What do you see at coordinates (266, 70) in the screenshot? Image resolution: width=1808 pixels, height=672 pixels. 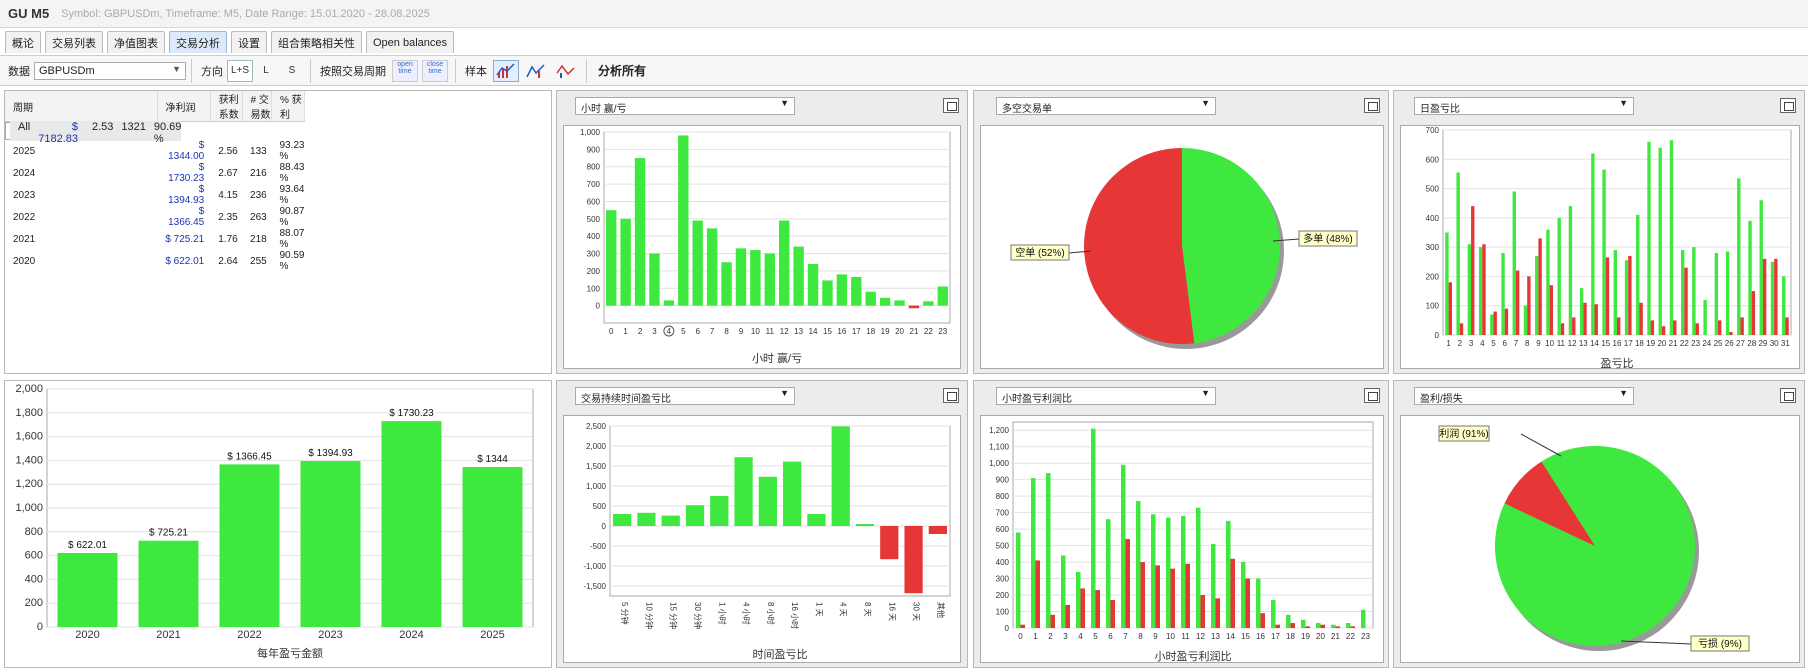 I see `direction-long-button: L` at bounding box center [266, 70].